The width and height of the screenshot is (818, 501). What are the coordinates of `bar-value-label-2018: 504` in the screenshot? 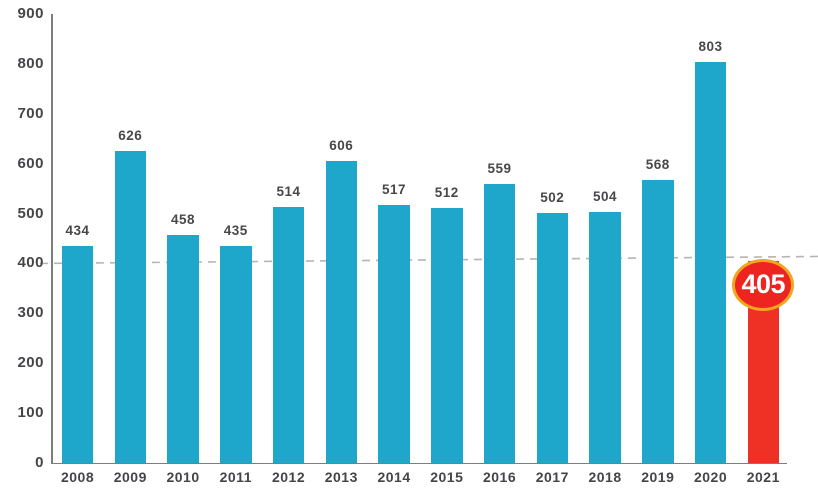 It's located at (605, 196).